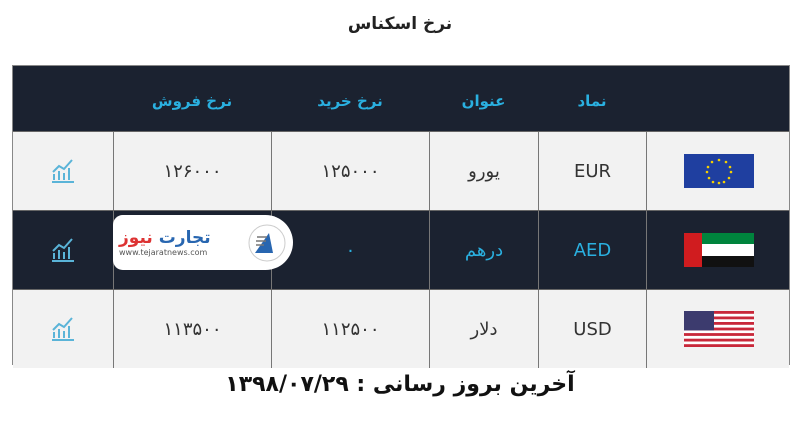 This screenshot has height=435, width=800. I want to click on eu-flag-icon, so click(719, 171).